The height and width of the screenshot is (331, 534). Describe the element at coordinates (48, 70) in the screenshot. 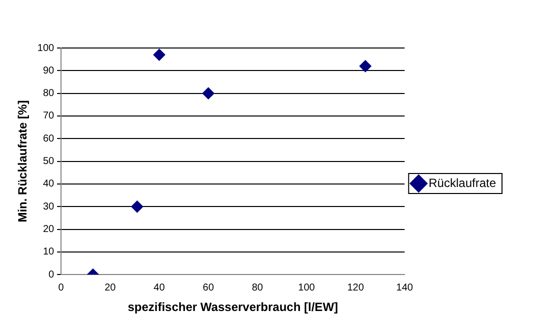

I see `y-tick-label: 90` at that location.